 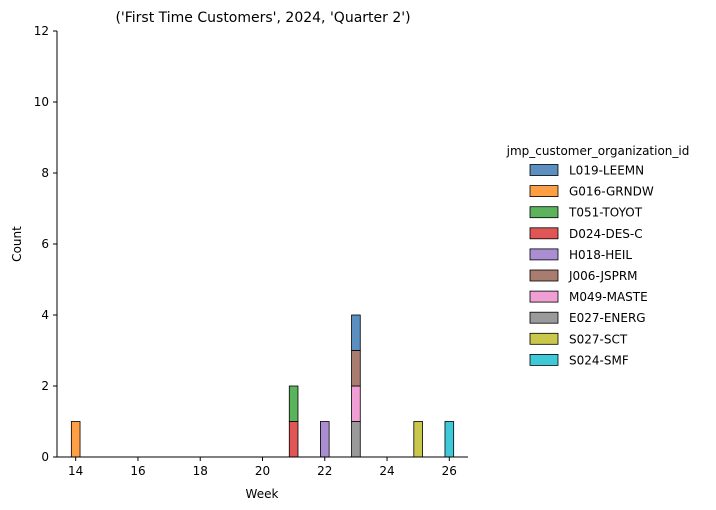 What do you see at coordinates (418, 439) in the screenshot?
I see `bar-s027-sct` at bounding box center [418, 439].